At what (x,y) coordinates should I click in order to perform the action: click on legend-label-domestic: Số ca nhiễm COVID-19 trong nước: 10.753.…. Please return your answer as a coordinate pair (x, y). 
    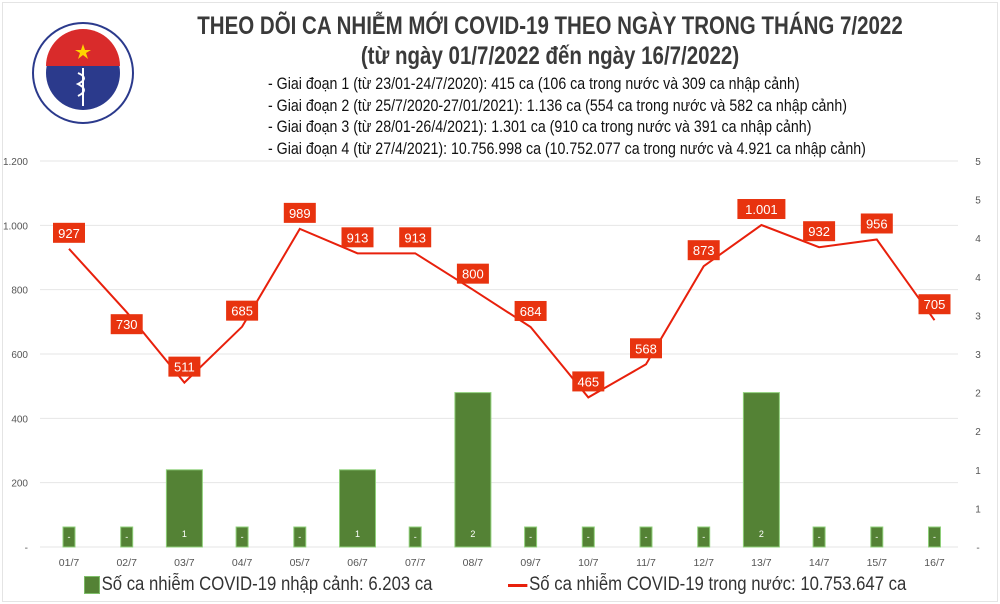
    Looking at the image, I should click on (718, 584).